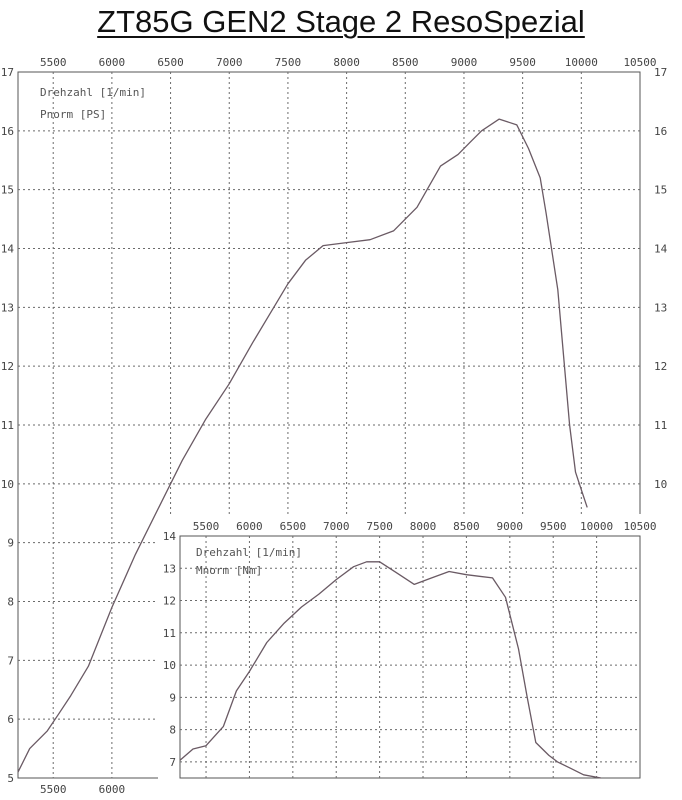 The height and width of the screenshot is (800, 682). What do you see at coordinates (661, 249) in the screenshot?
I see `y-tick-label-right: 14` at bounding box center [661, 249].